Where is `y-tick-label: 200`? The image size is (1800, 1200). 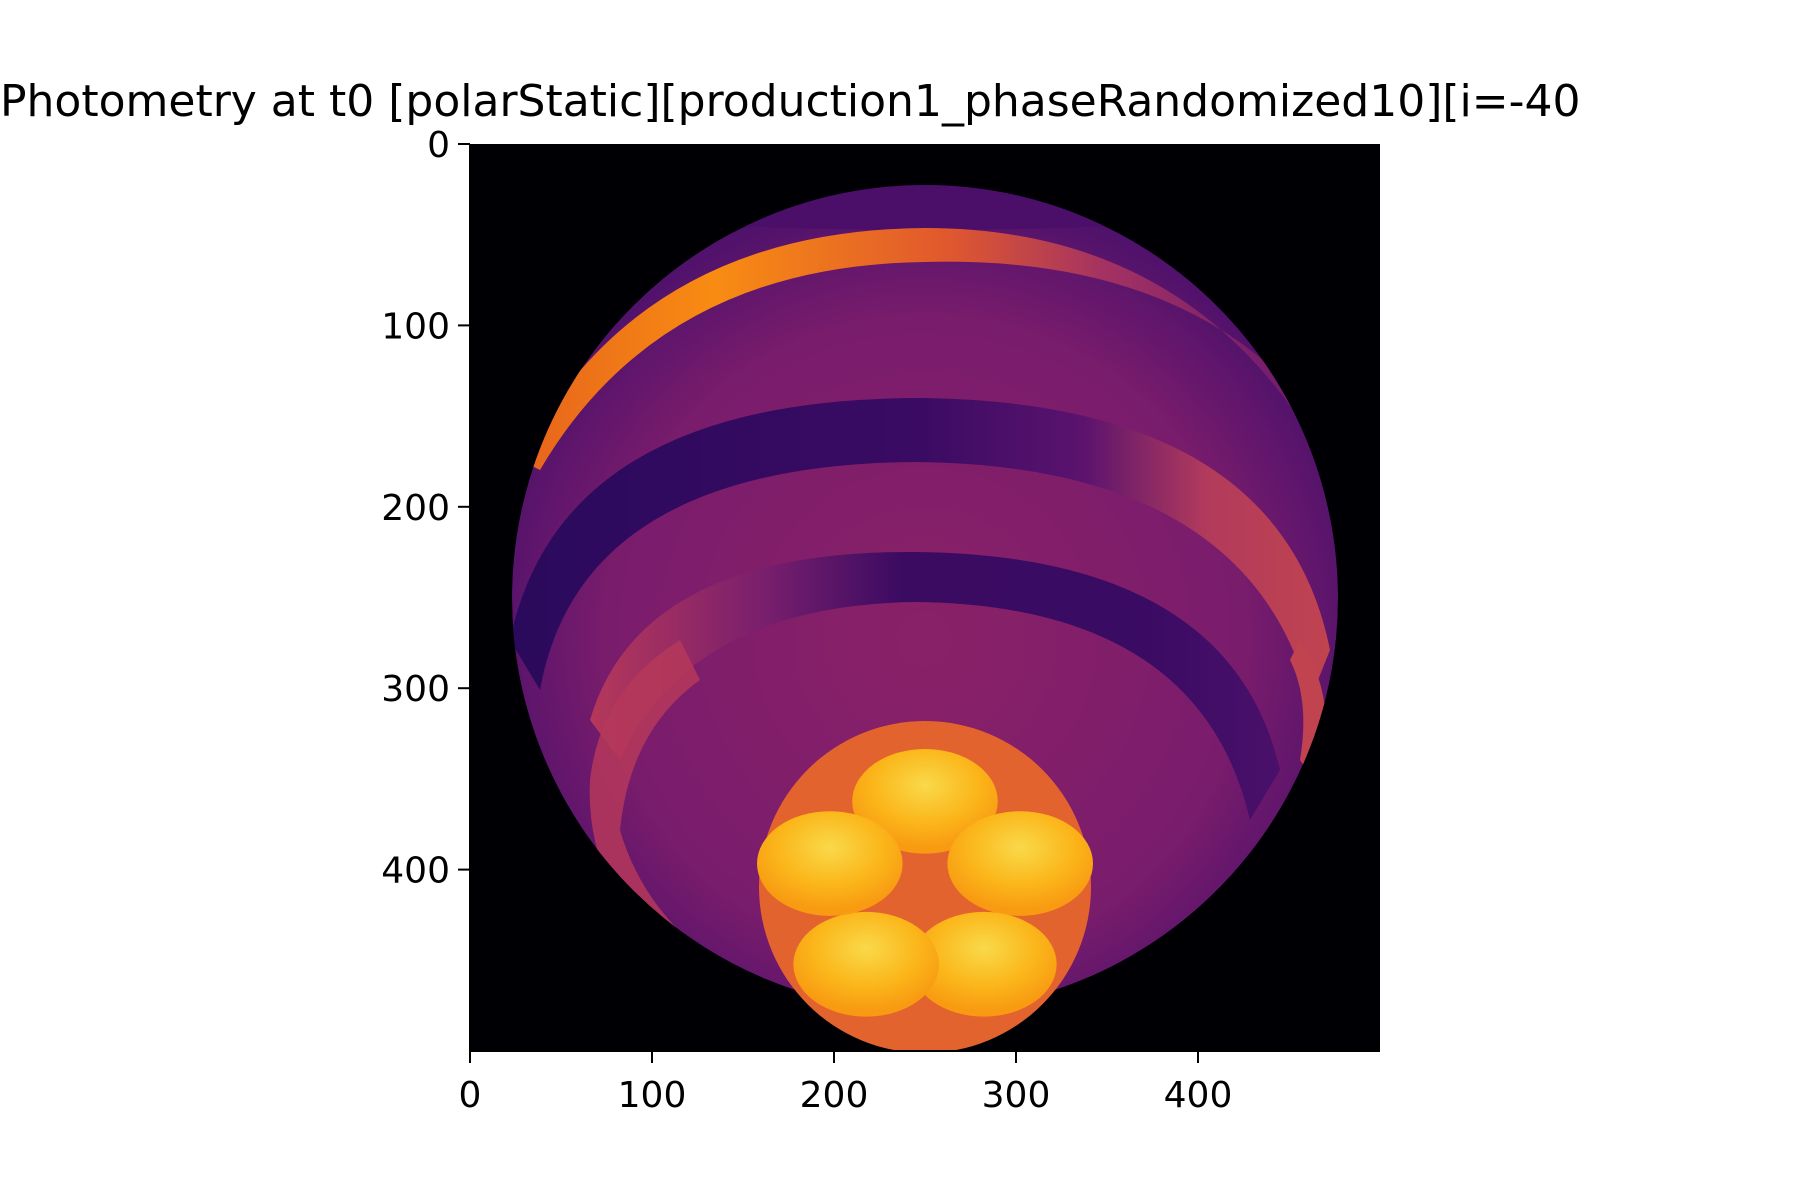 y-tick-label: 200 is located at coordinates (415, 508).